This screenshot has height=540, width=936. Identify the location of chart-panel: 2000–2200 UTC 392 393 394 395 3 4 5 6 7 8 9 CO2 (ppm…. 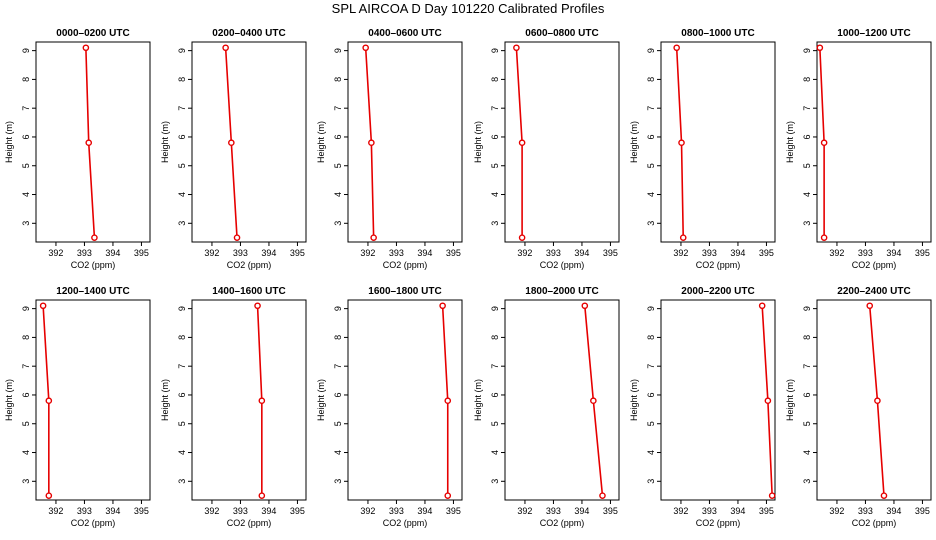
(702, 407).